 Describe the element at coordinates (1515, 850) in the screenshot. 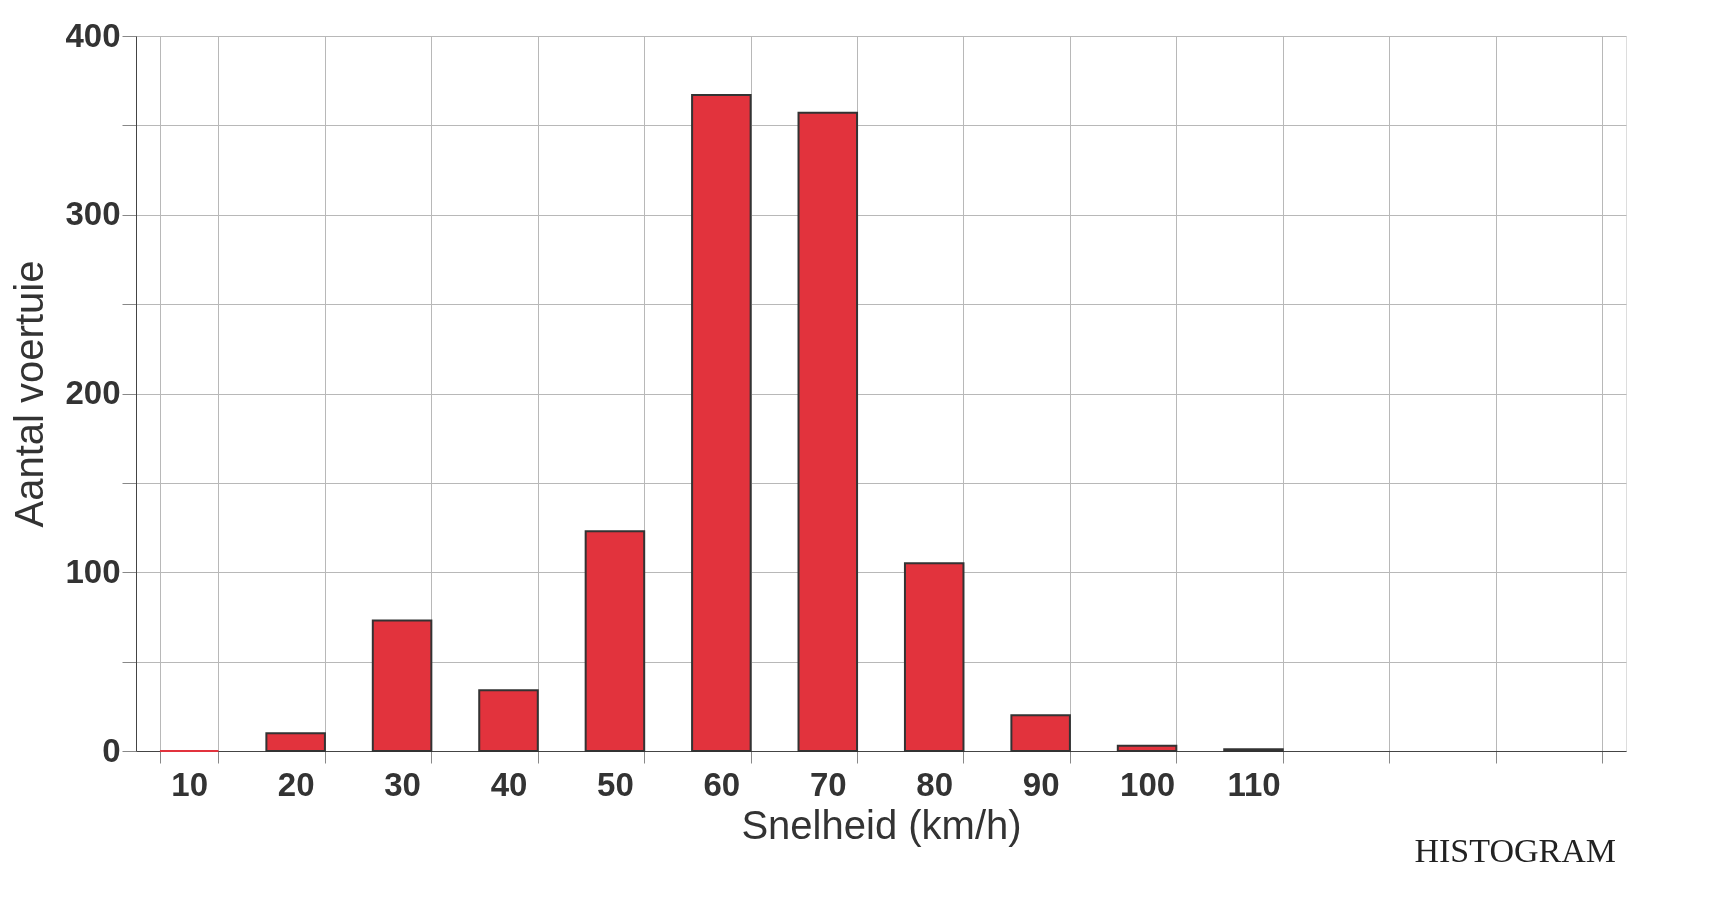

I see `text: HISTOGRAM` at that location.